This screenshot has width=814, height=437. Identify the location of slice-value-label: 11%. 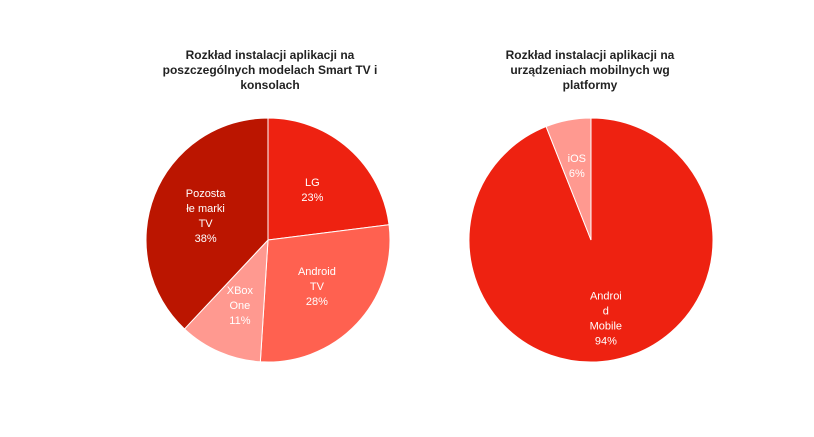
(239, 321).